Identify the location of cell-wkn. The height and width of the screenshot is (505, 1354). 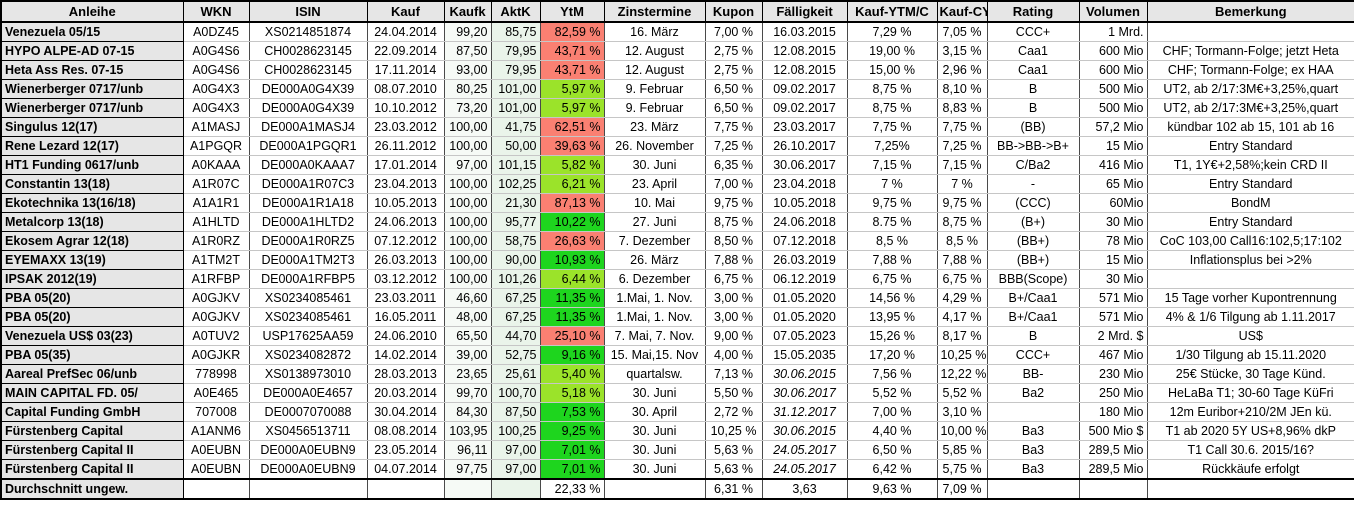
(216, 489).